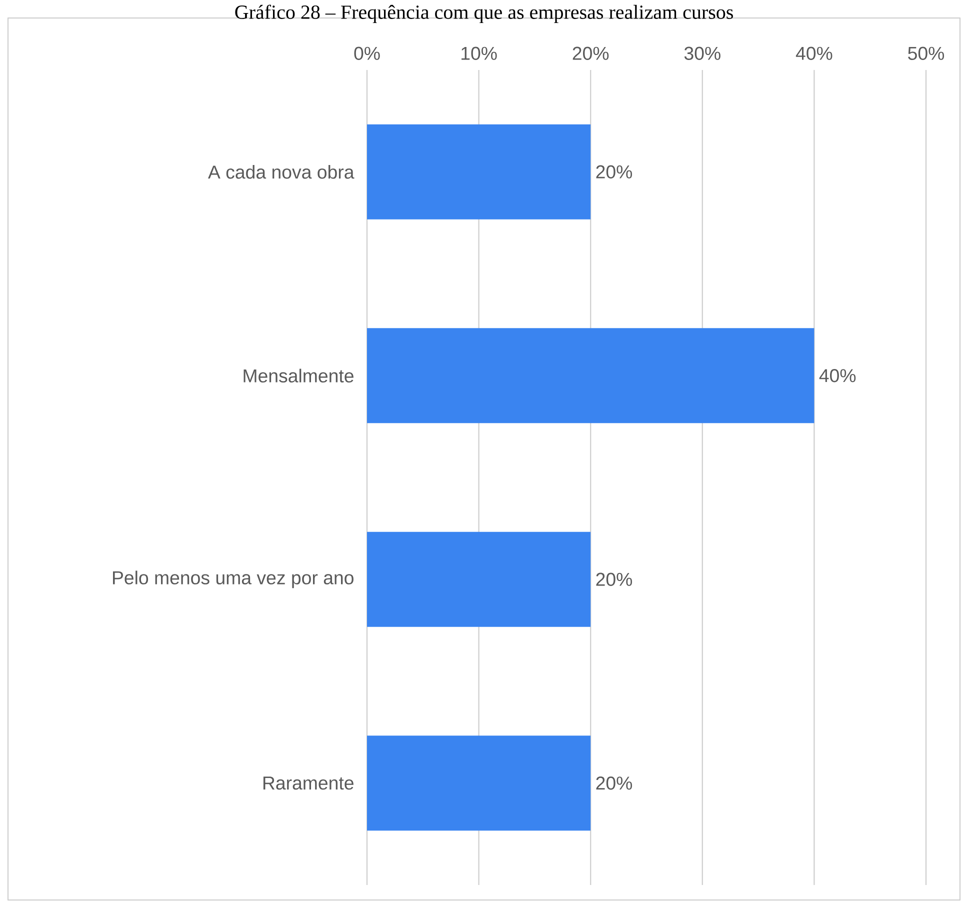 The image size is (968, 904). I want to click on y-tick-label: A cada nova obra, so click(281, 172).